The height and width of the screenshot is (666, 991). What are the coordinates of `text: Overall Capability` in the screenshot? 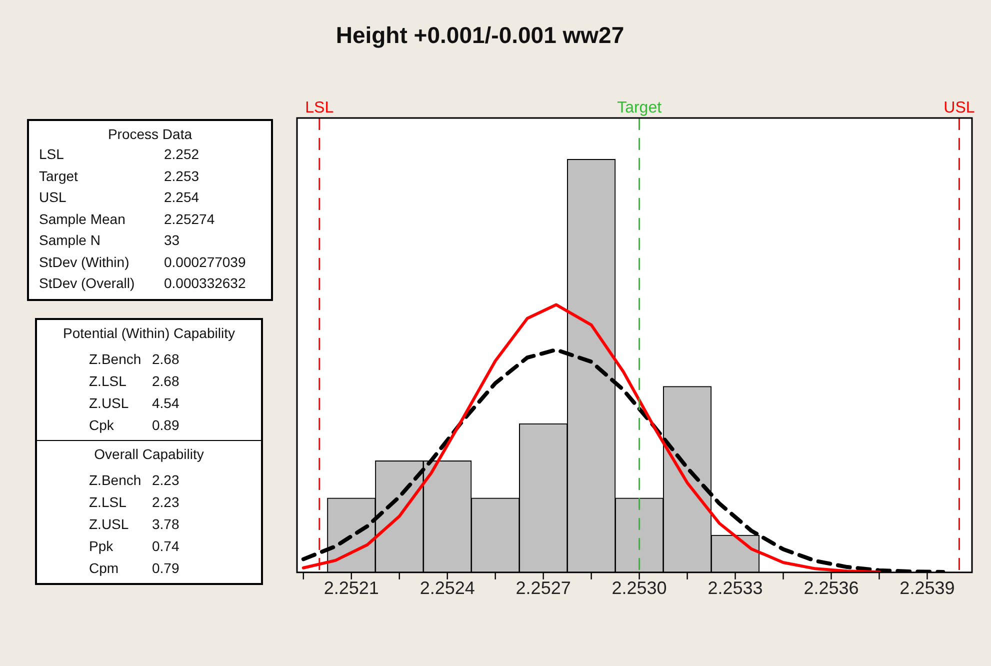 It's located at (149, 454).